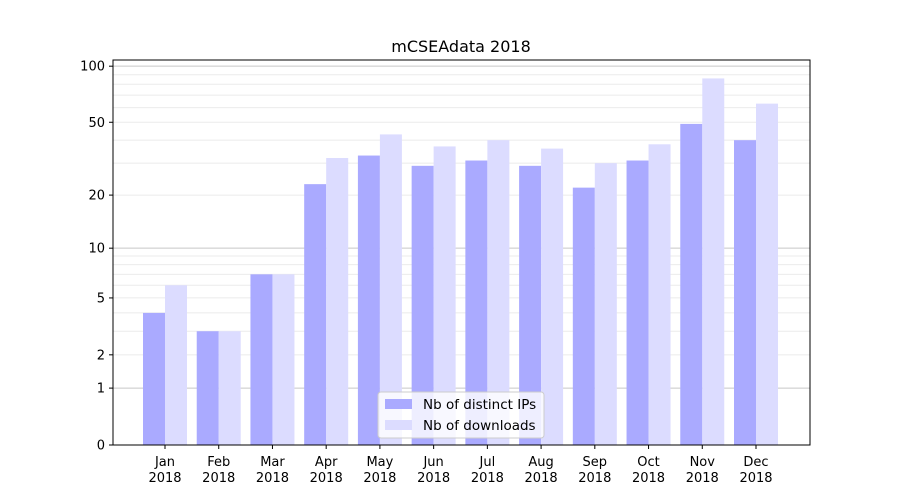 The height and width of the screenshot is (504, 900). What do you see at coordinates (101, 355) in the screenshot?
I see `y-tick-label: 2` at bounding box center [101, 355].